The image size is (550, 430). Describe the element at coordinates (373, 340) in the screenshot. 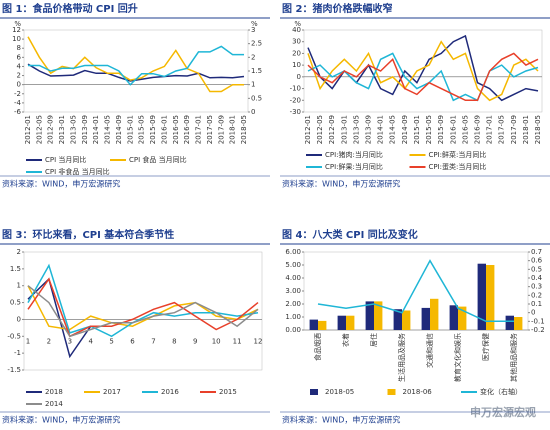

I see `x-tick-label: 居住` at that location.